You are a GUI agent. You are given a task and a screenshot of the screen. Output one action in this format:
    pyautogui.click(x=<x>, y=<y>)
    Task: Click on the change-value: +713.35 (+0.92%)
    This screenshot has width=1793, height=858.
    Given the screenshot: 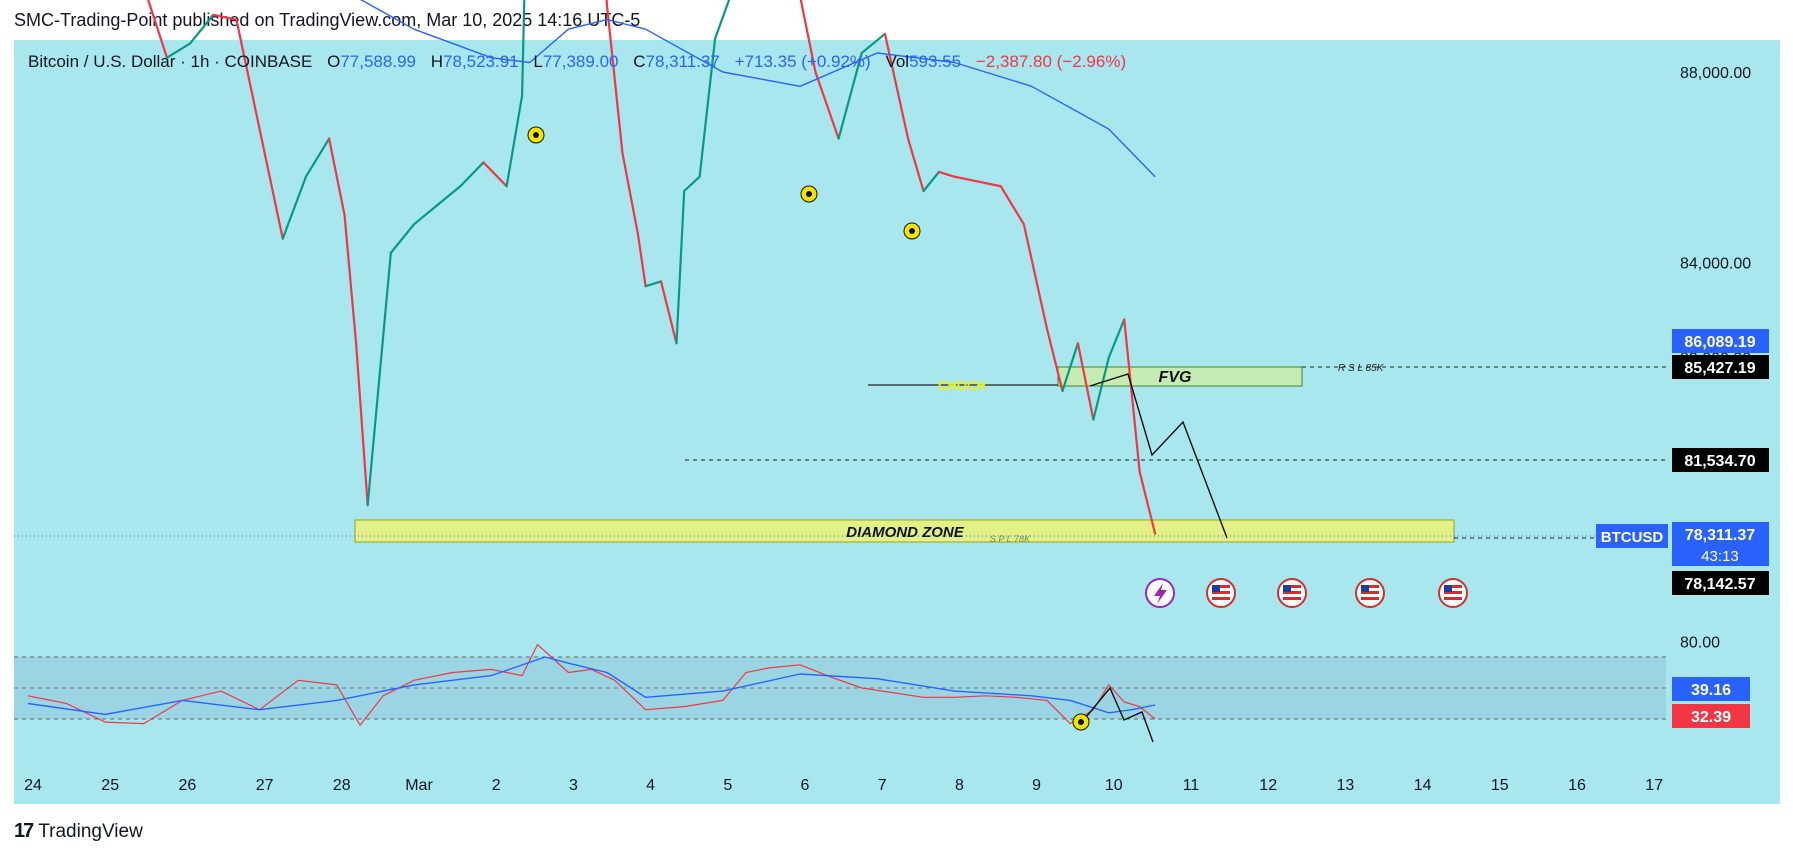 What is the action you would take?
    pyautogui.click(x=802, y=61)
    